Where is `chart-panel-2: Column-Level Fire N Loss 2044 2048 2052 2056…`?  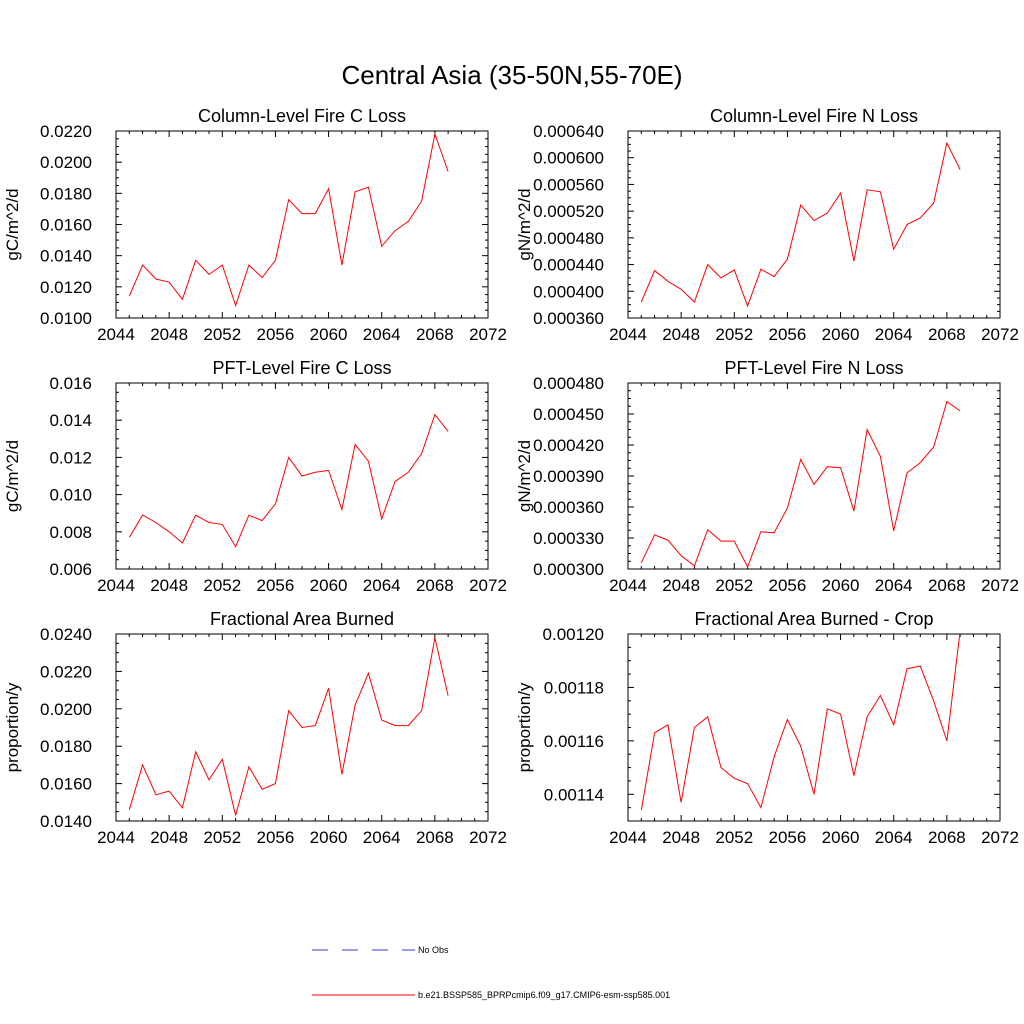 chart-panel-2: Column-Level Fire N Loss 2044 2048 2052 2056… is located at coordinates (767, 225).